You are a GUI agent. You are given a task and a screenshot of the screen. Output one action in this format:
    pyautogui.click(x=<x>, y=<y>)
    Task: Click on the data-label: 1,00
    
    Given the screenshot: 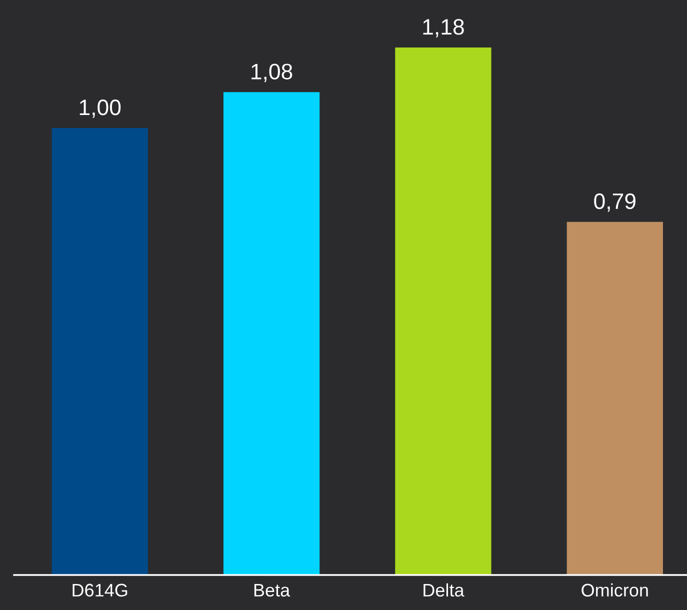 What is the action you would take?
    pyautogui.click(x=100, y=108)
    